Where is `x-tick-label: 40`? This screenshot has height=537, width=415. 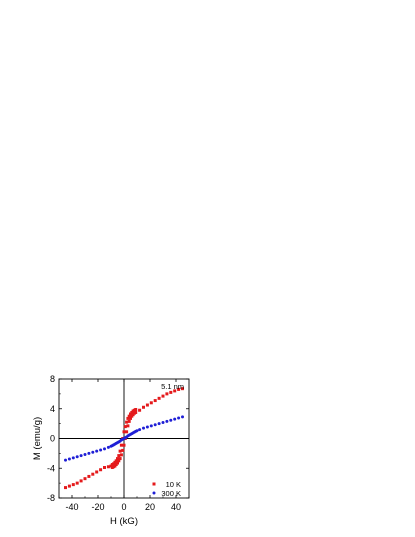
x-tick-label: 40 is located at coordinates (176, 507).